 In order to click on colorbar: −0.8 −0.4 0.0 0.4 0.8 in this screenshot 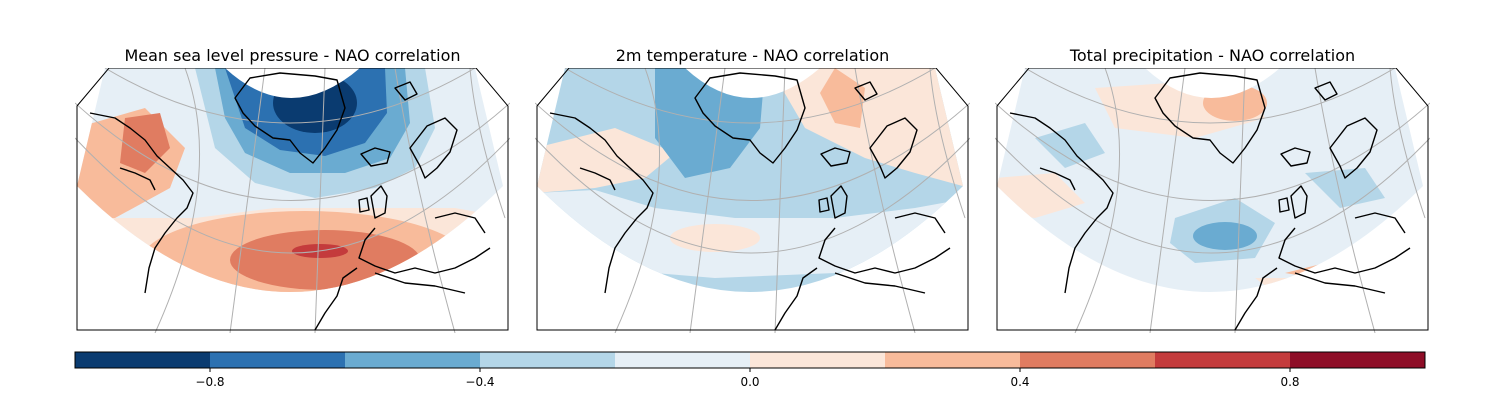, I will do `click(750, 370)`.